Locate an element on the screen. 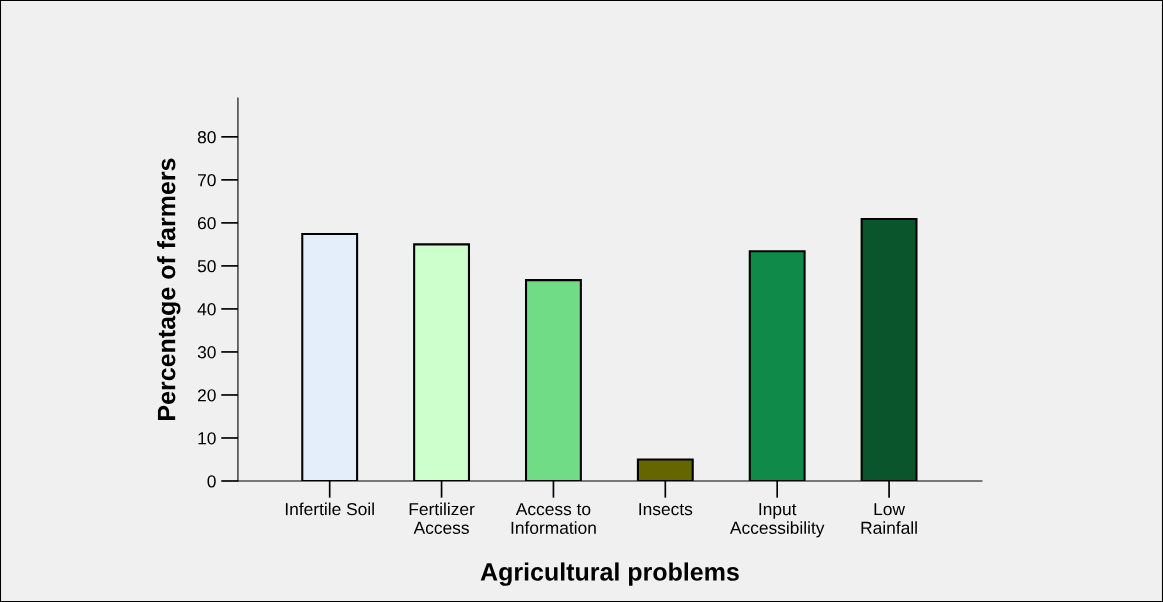 Image resolution: width=1163 pixels, height=602 pixels. x-axis-title: Agricultural problems is located at coordinates (609, 574).